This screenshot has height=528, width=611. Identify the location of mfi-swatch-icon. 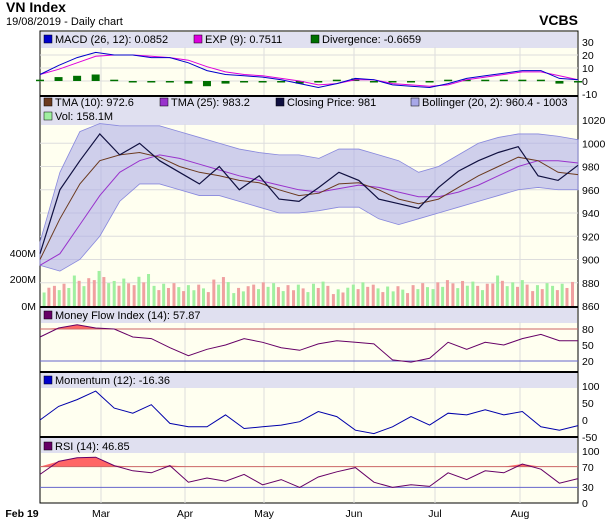
(48, 315).